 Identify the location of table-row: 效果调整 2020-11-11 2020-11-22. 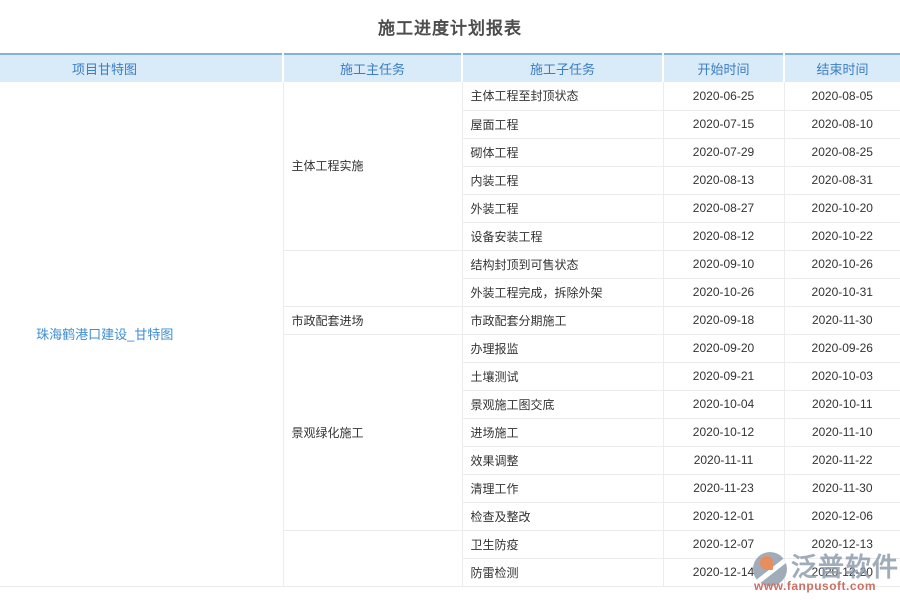
(450, 460).